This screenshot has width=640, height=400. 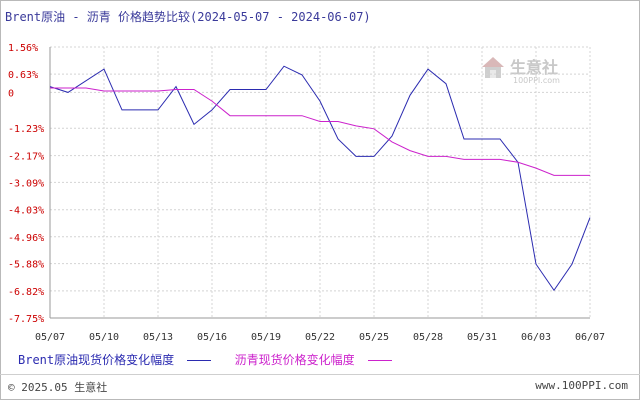 I want to click on x-tick-label: 05/31, so click(x=482, y=337).